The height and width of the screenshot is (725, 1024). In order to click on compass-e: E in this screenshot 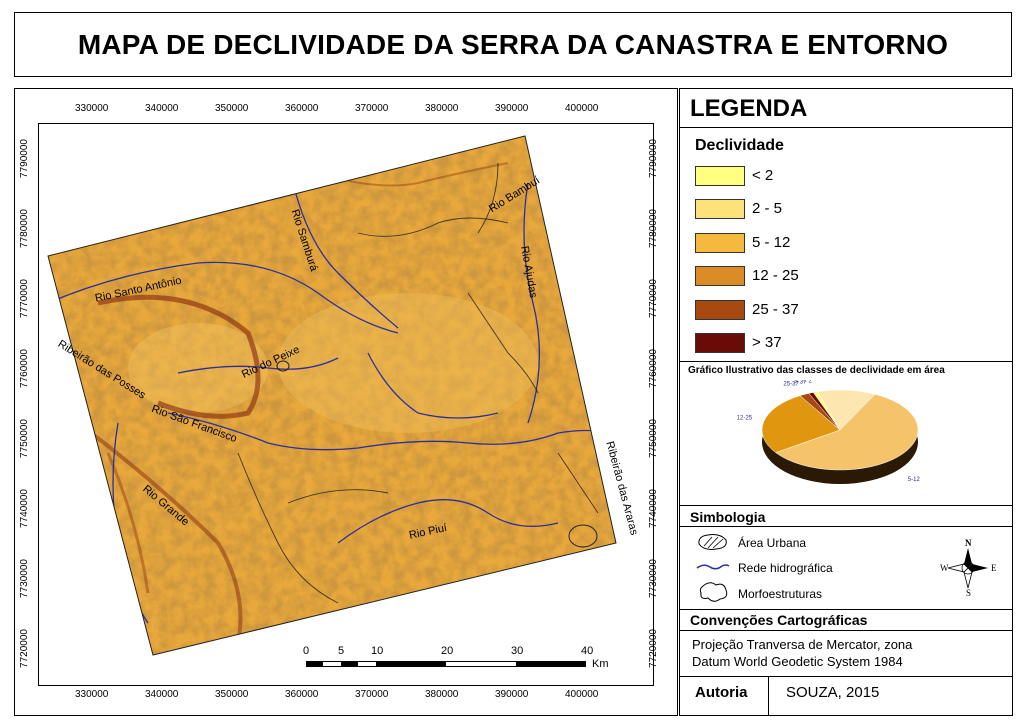, I will do `click(994, 568)`.